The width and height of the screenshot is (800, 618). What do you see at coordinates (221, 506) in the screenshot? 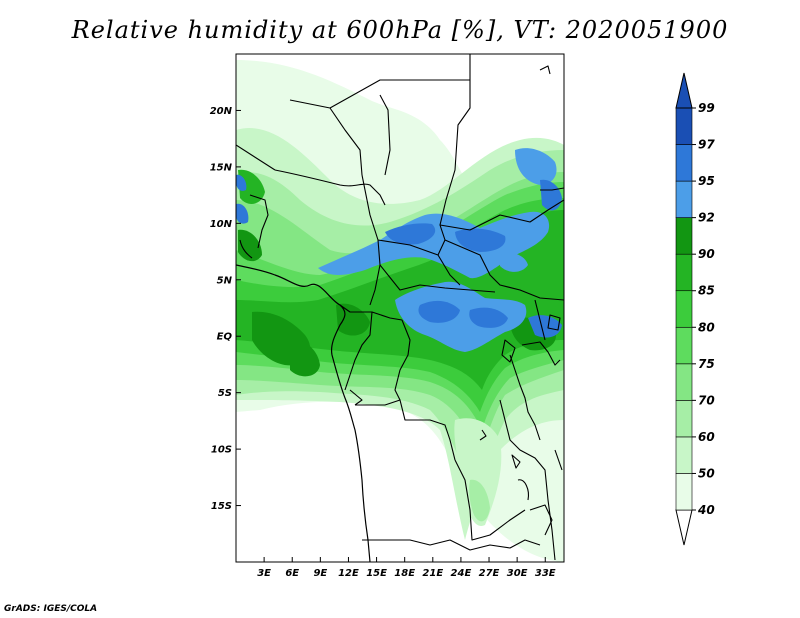
I see `lat-tick-label: 15S` at bounding box center [221, 506].